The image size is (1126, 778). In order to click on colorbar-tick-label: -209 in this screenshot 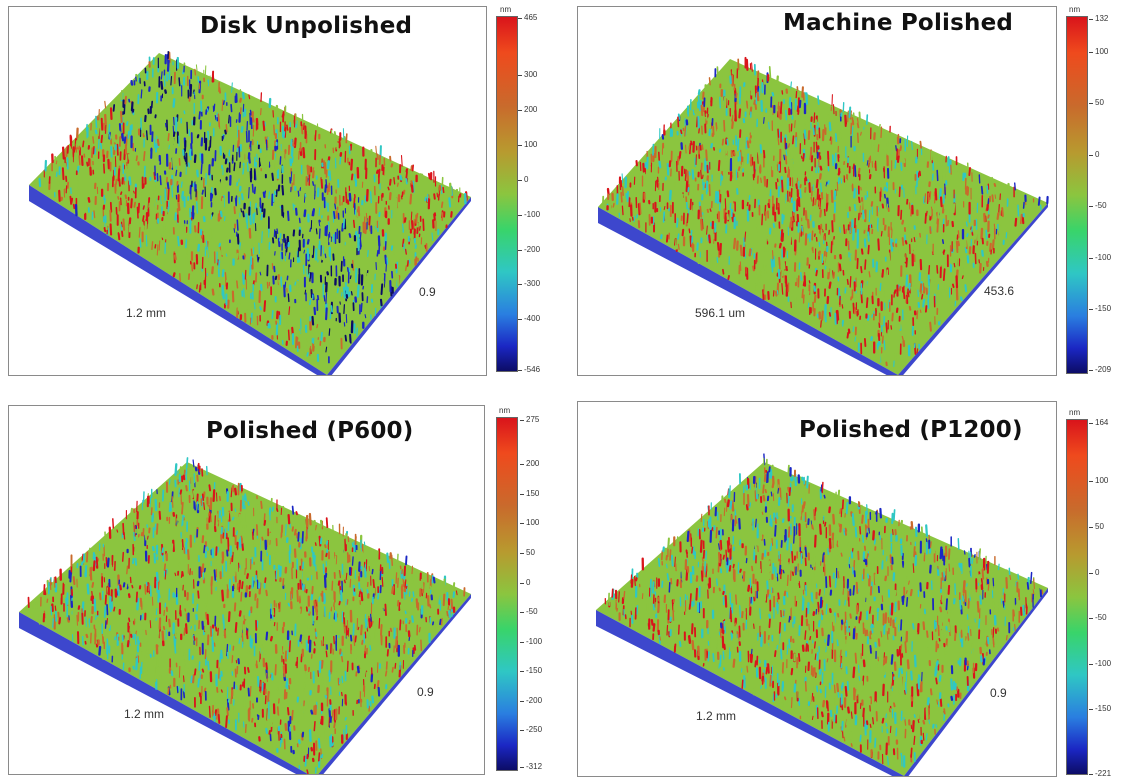, I will do `click(1103, 369)`.